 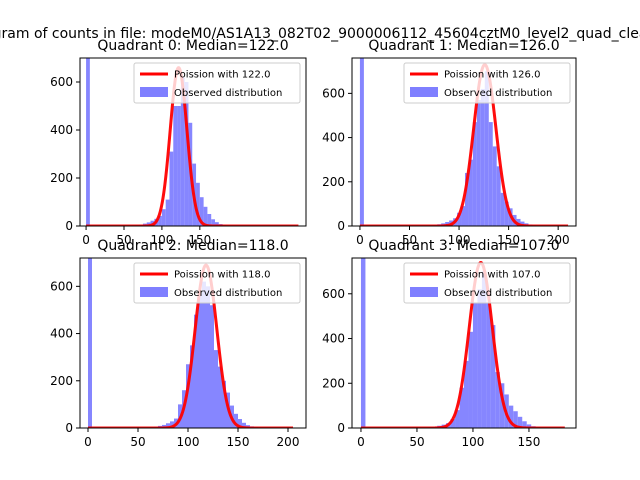 I want to click on subplot-title: Quadrant 3: Median=107.0, so click(x=463, y=246).